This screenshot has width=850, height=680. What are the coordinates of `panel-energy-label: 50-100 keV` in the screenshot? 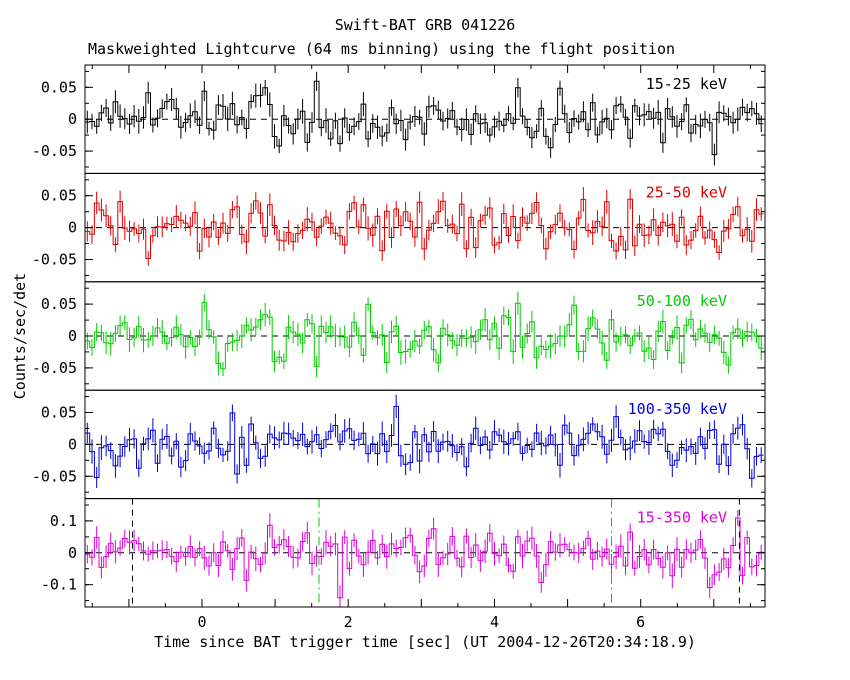 It's located at (682, 301).